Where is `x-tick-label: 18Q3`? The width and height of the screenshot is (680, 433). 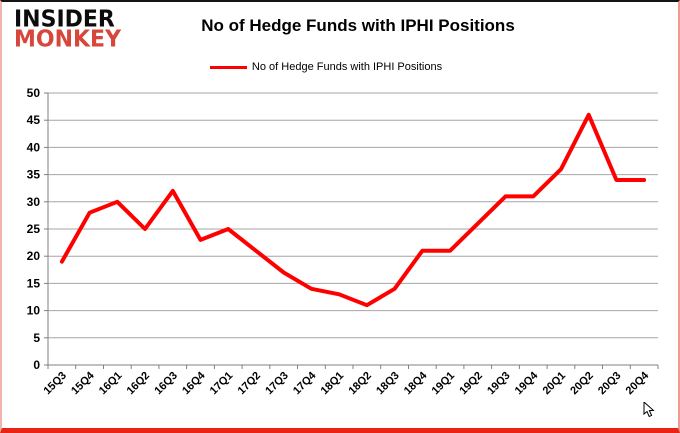 x-tick-label: 18Q3 is located at coordinates (388, 384).